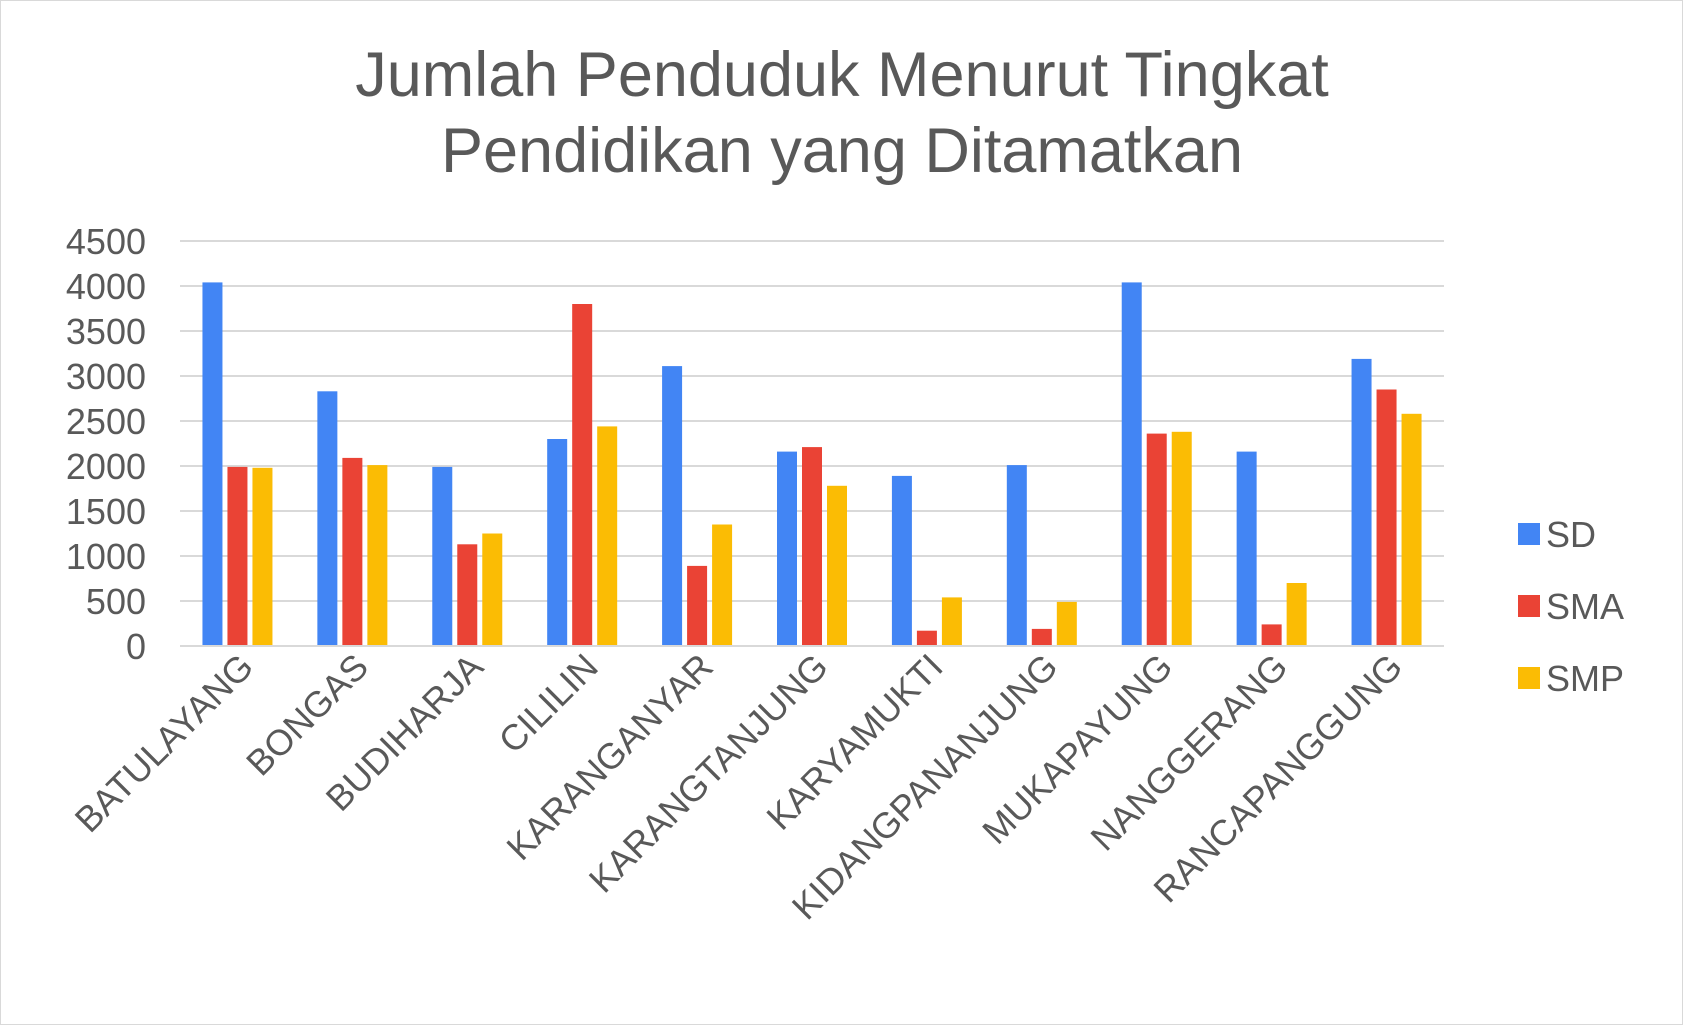 The width and height of the screenshot is (1683, 1026). I want to click on bar-sd-batulayang, so click(212, 464).